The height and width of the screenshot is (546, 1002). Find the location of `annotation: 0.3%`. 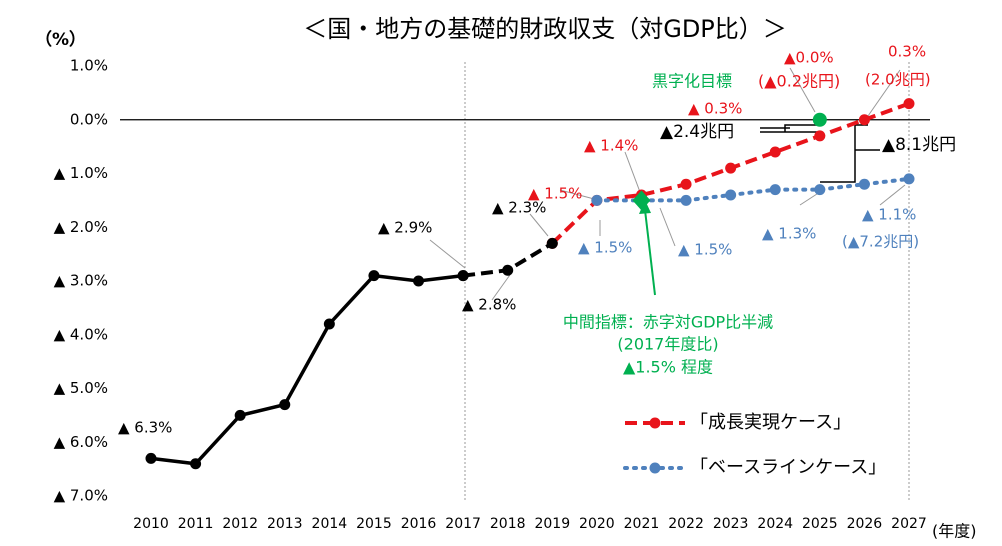

annotation: 0.3% is located at coordinates (907, 52).